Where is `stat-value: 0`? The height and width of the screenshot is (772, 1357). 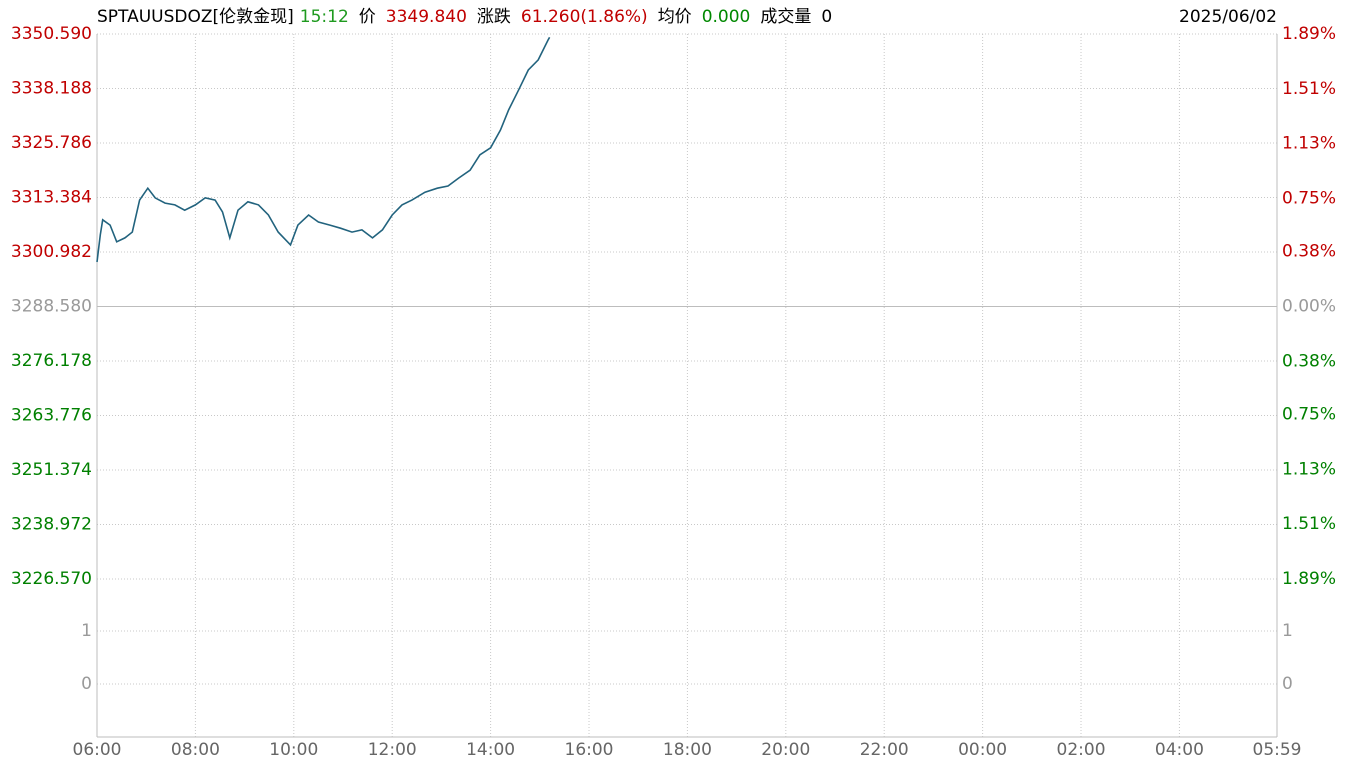
stat-value: 0 is located at coordinates (826, 17).